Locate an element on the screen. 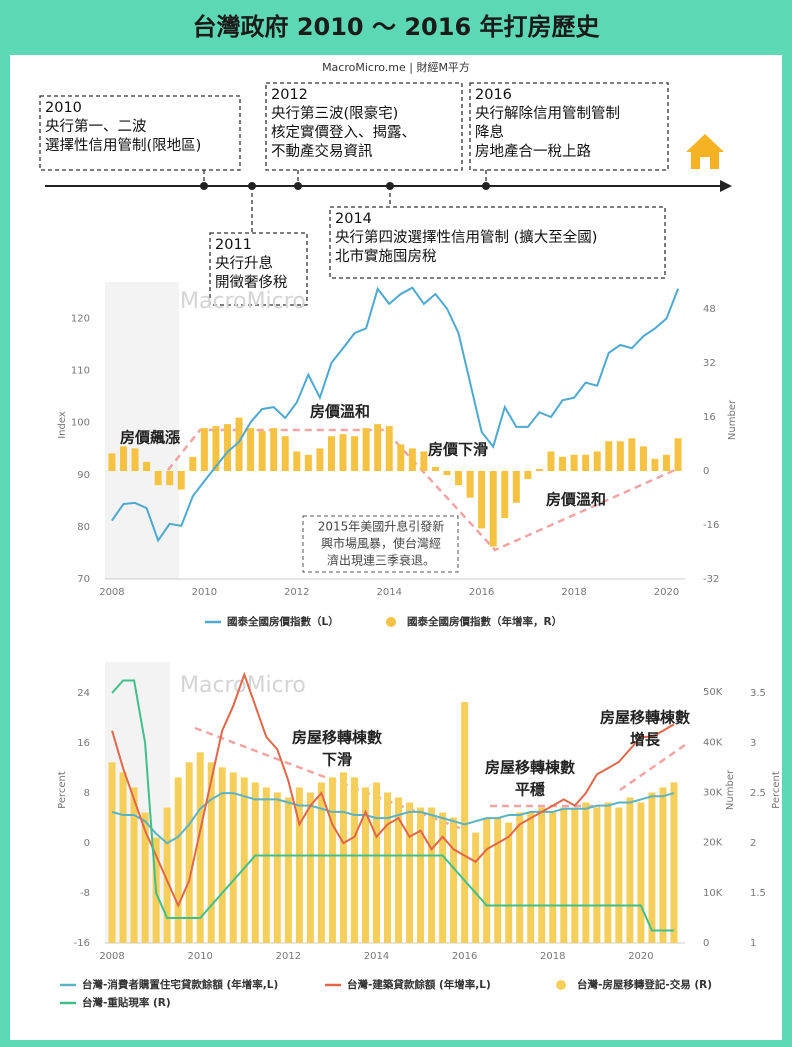 The image size is (792, 1047). watermark: MacroMicro is located at coordinates (243, 301).